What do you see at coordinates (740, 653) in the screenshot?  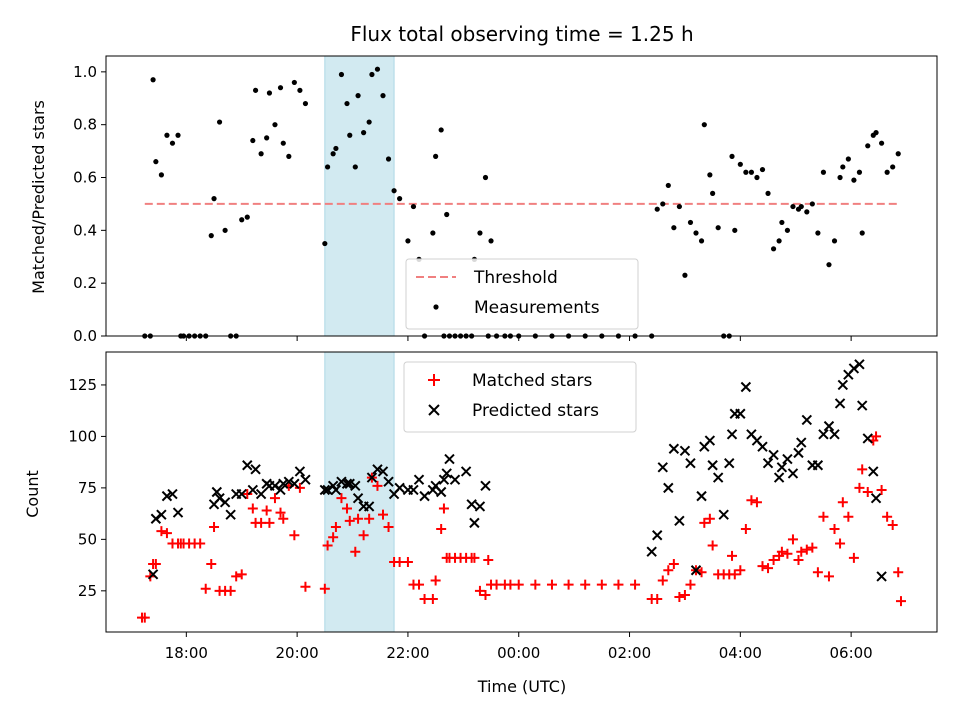 I see `x-tick-label: 04:00` at bounding box center [740, 653].